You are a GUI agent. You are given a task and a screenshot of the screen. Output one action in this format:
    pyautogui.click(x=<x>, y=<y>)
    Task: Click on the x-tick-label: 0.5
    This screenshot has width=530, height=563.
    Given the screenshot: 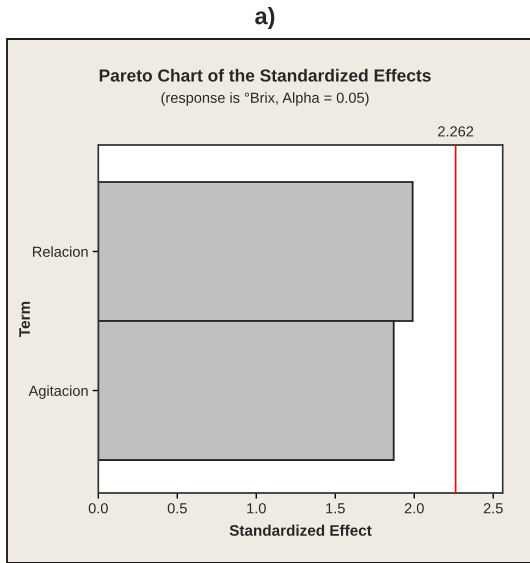 What is the action you would take?
    pyautogui.click(x=177, y=508)
    